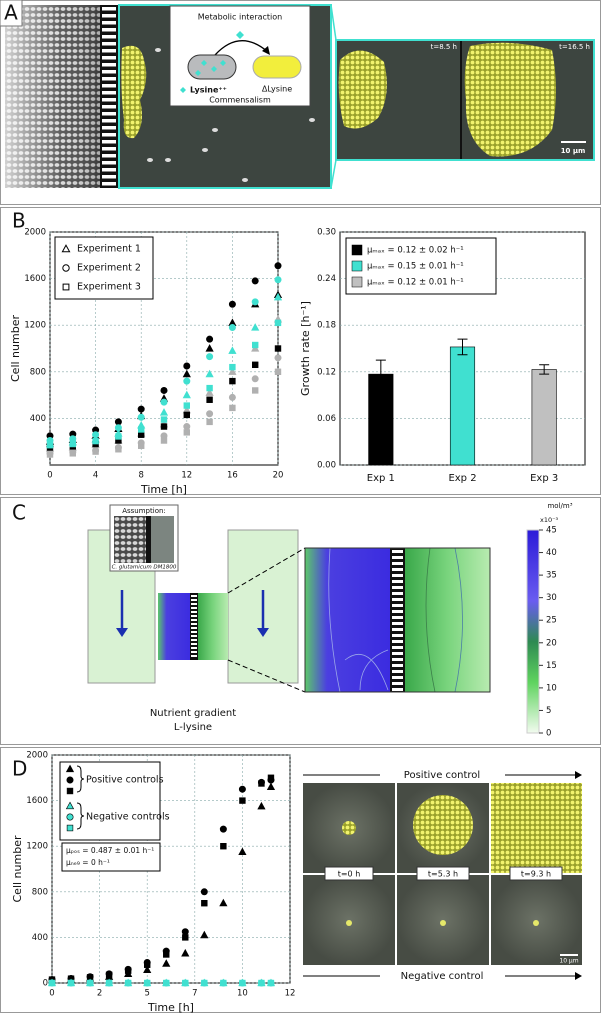 The height and width of the screenshot is (1014, 601). I want to click on x-tick-label: 16, so click(232, 476).